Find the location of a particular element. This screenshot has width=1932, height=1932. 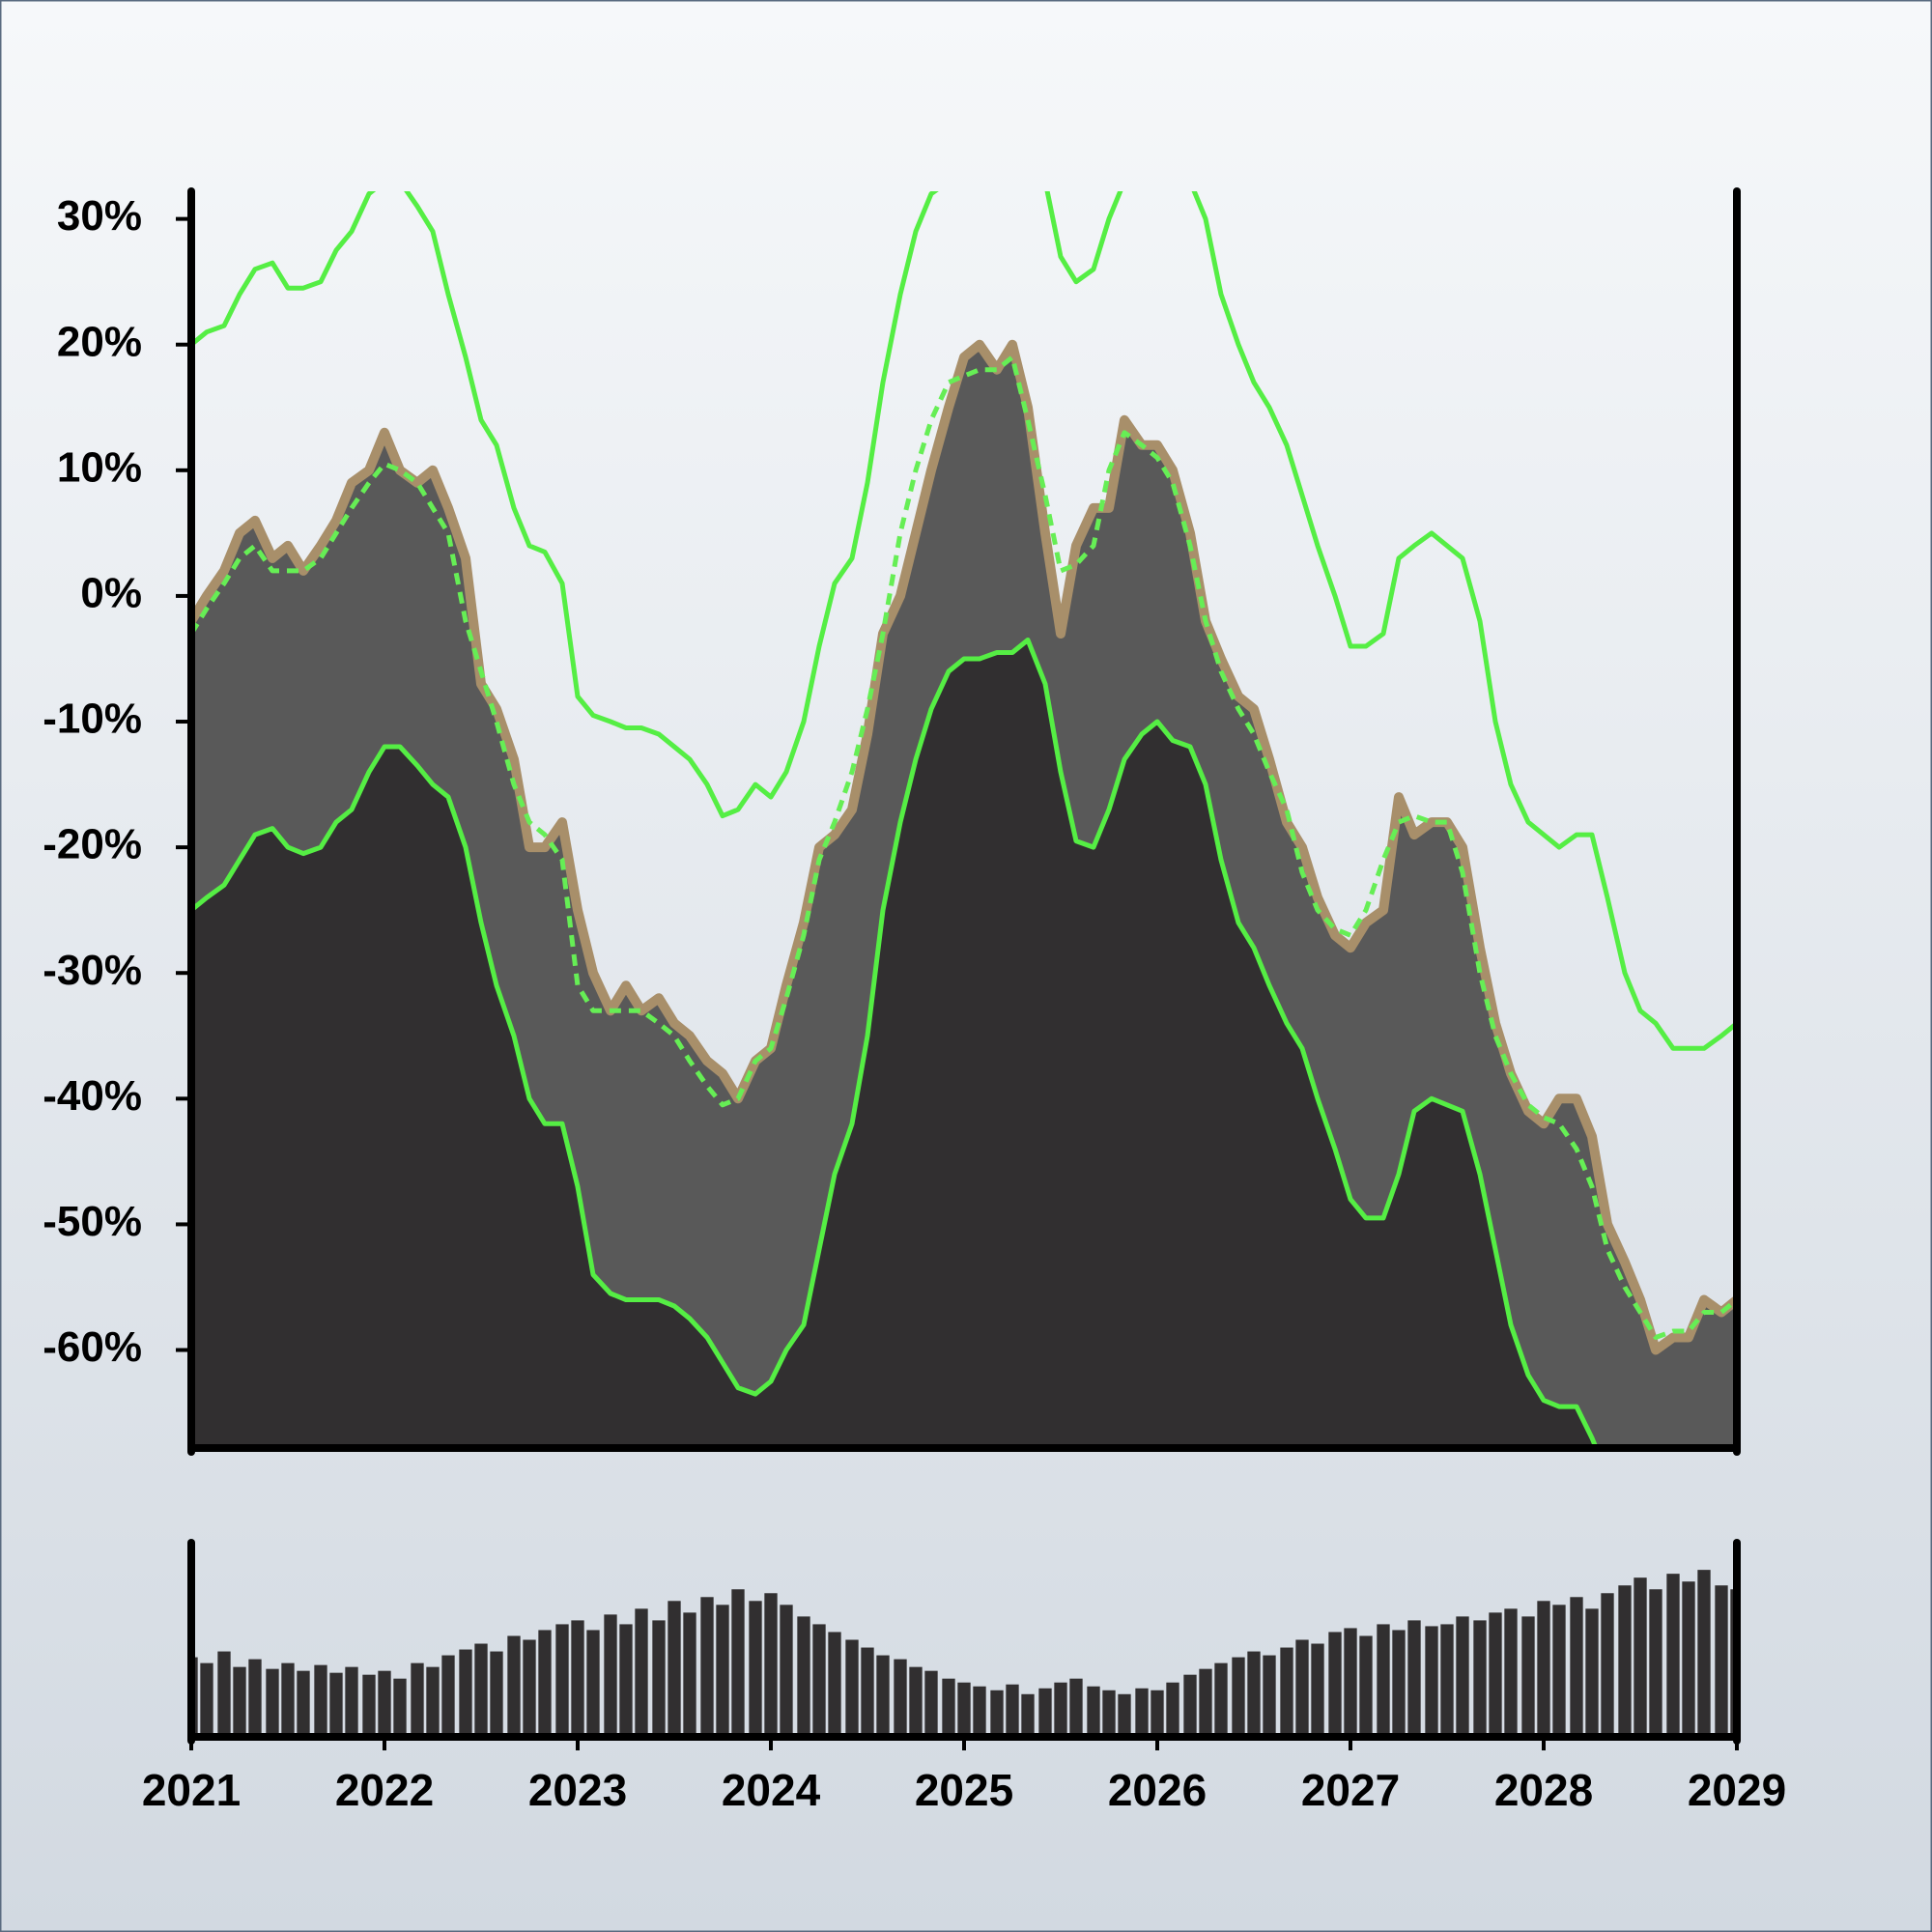

x-tick-label: 2023 is located at coordinates (577, 1790).